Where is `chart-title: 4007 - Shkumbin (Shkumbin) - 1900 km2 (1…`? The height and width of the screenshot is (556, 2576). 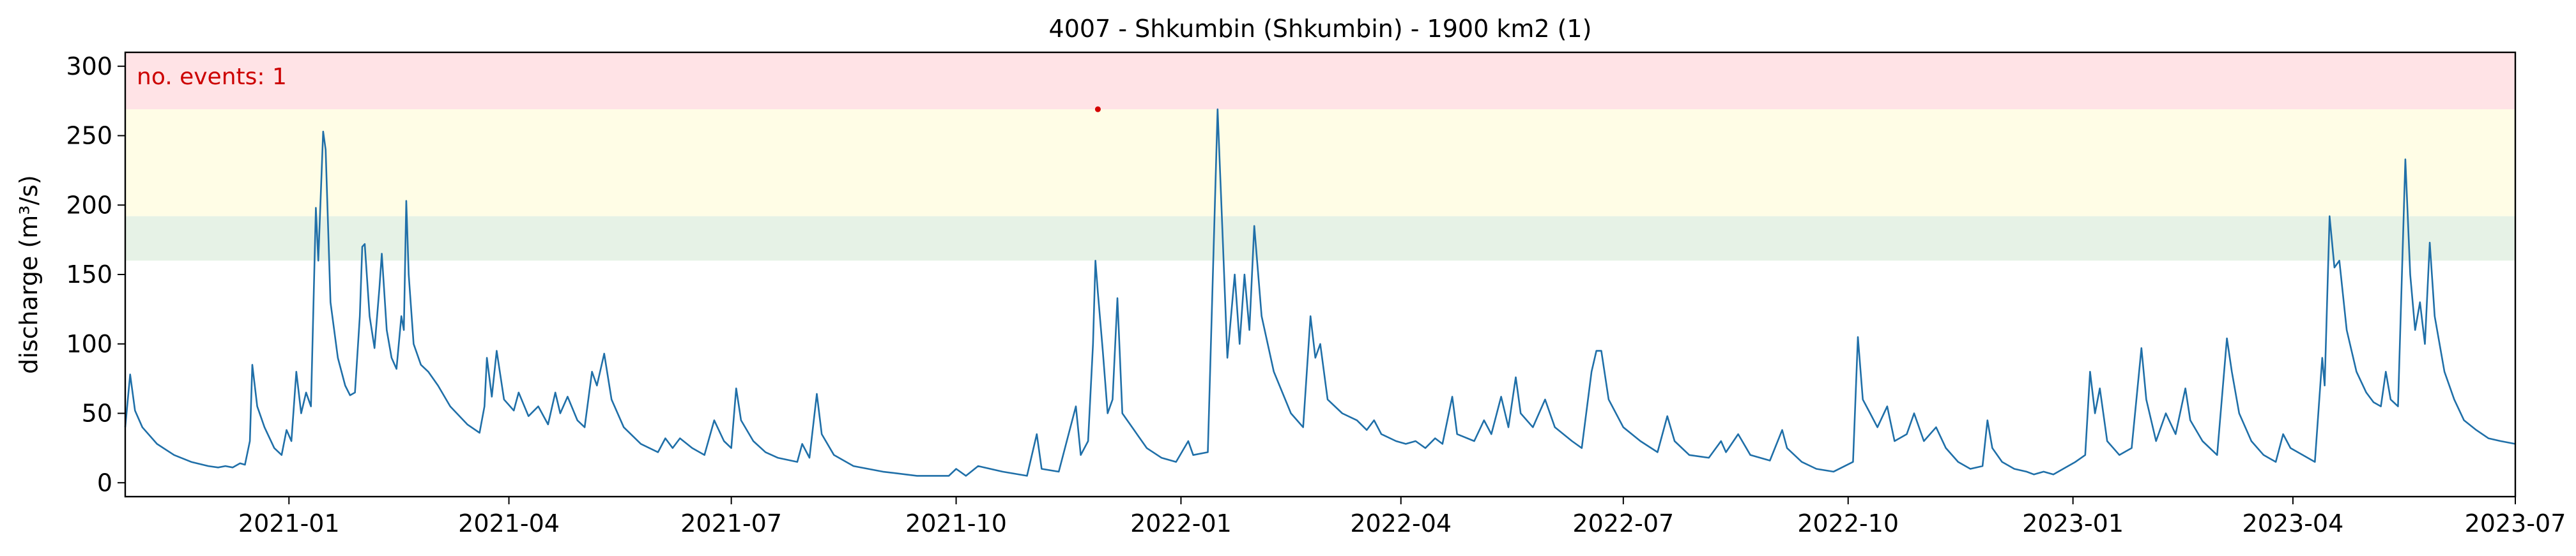 chart-title: 4007 - Shkumbin (Shkumbin) - 1900 km2 (1… is located at coordinates (1320, 29).